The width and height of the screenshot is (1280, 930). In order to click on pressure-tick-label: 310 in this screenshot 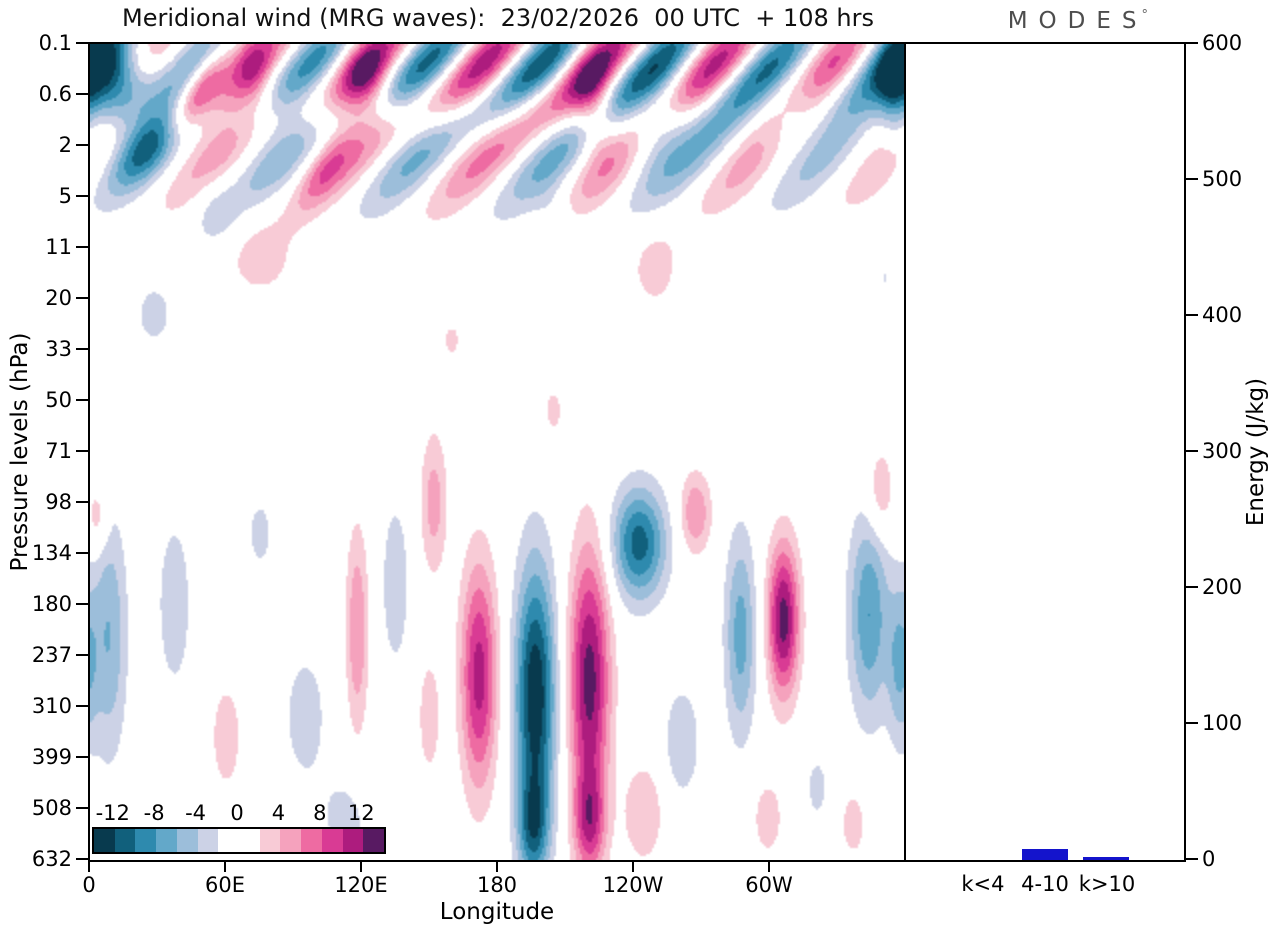, I will do `click(51, 706)`.